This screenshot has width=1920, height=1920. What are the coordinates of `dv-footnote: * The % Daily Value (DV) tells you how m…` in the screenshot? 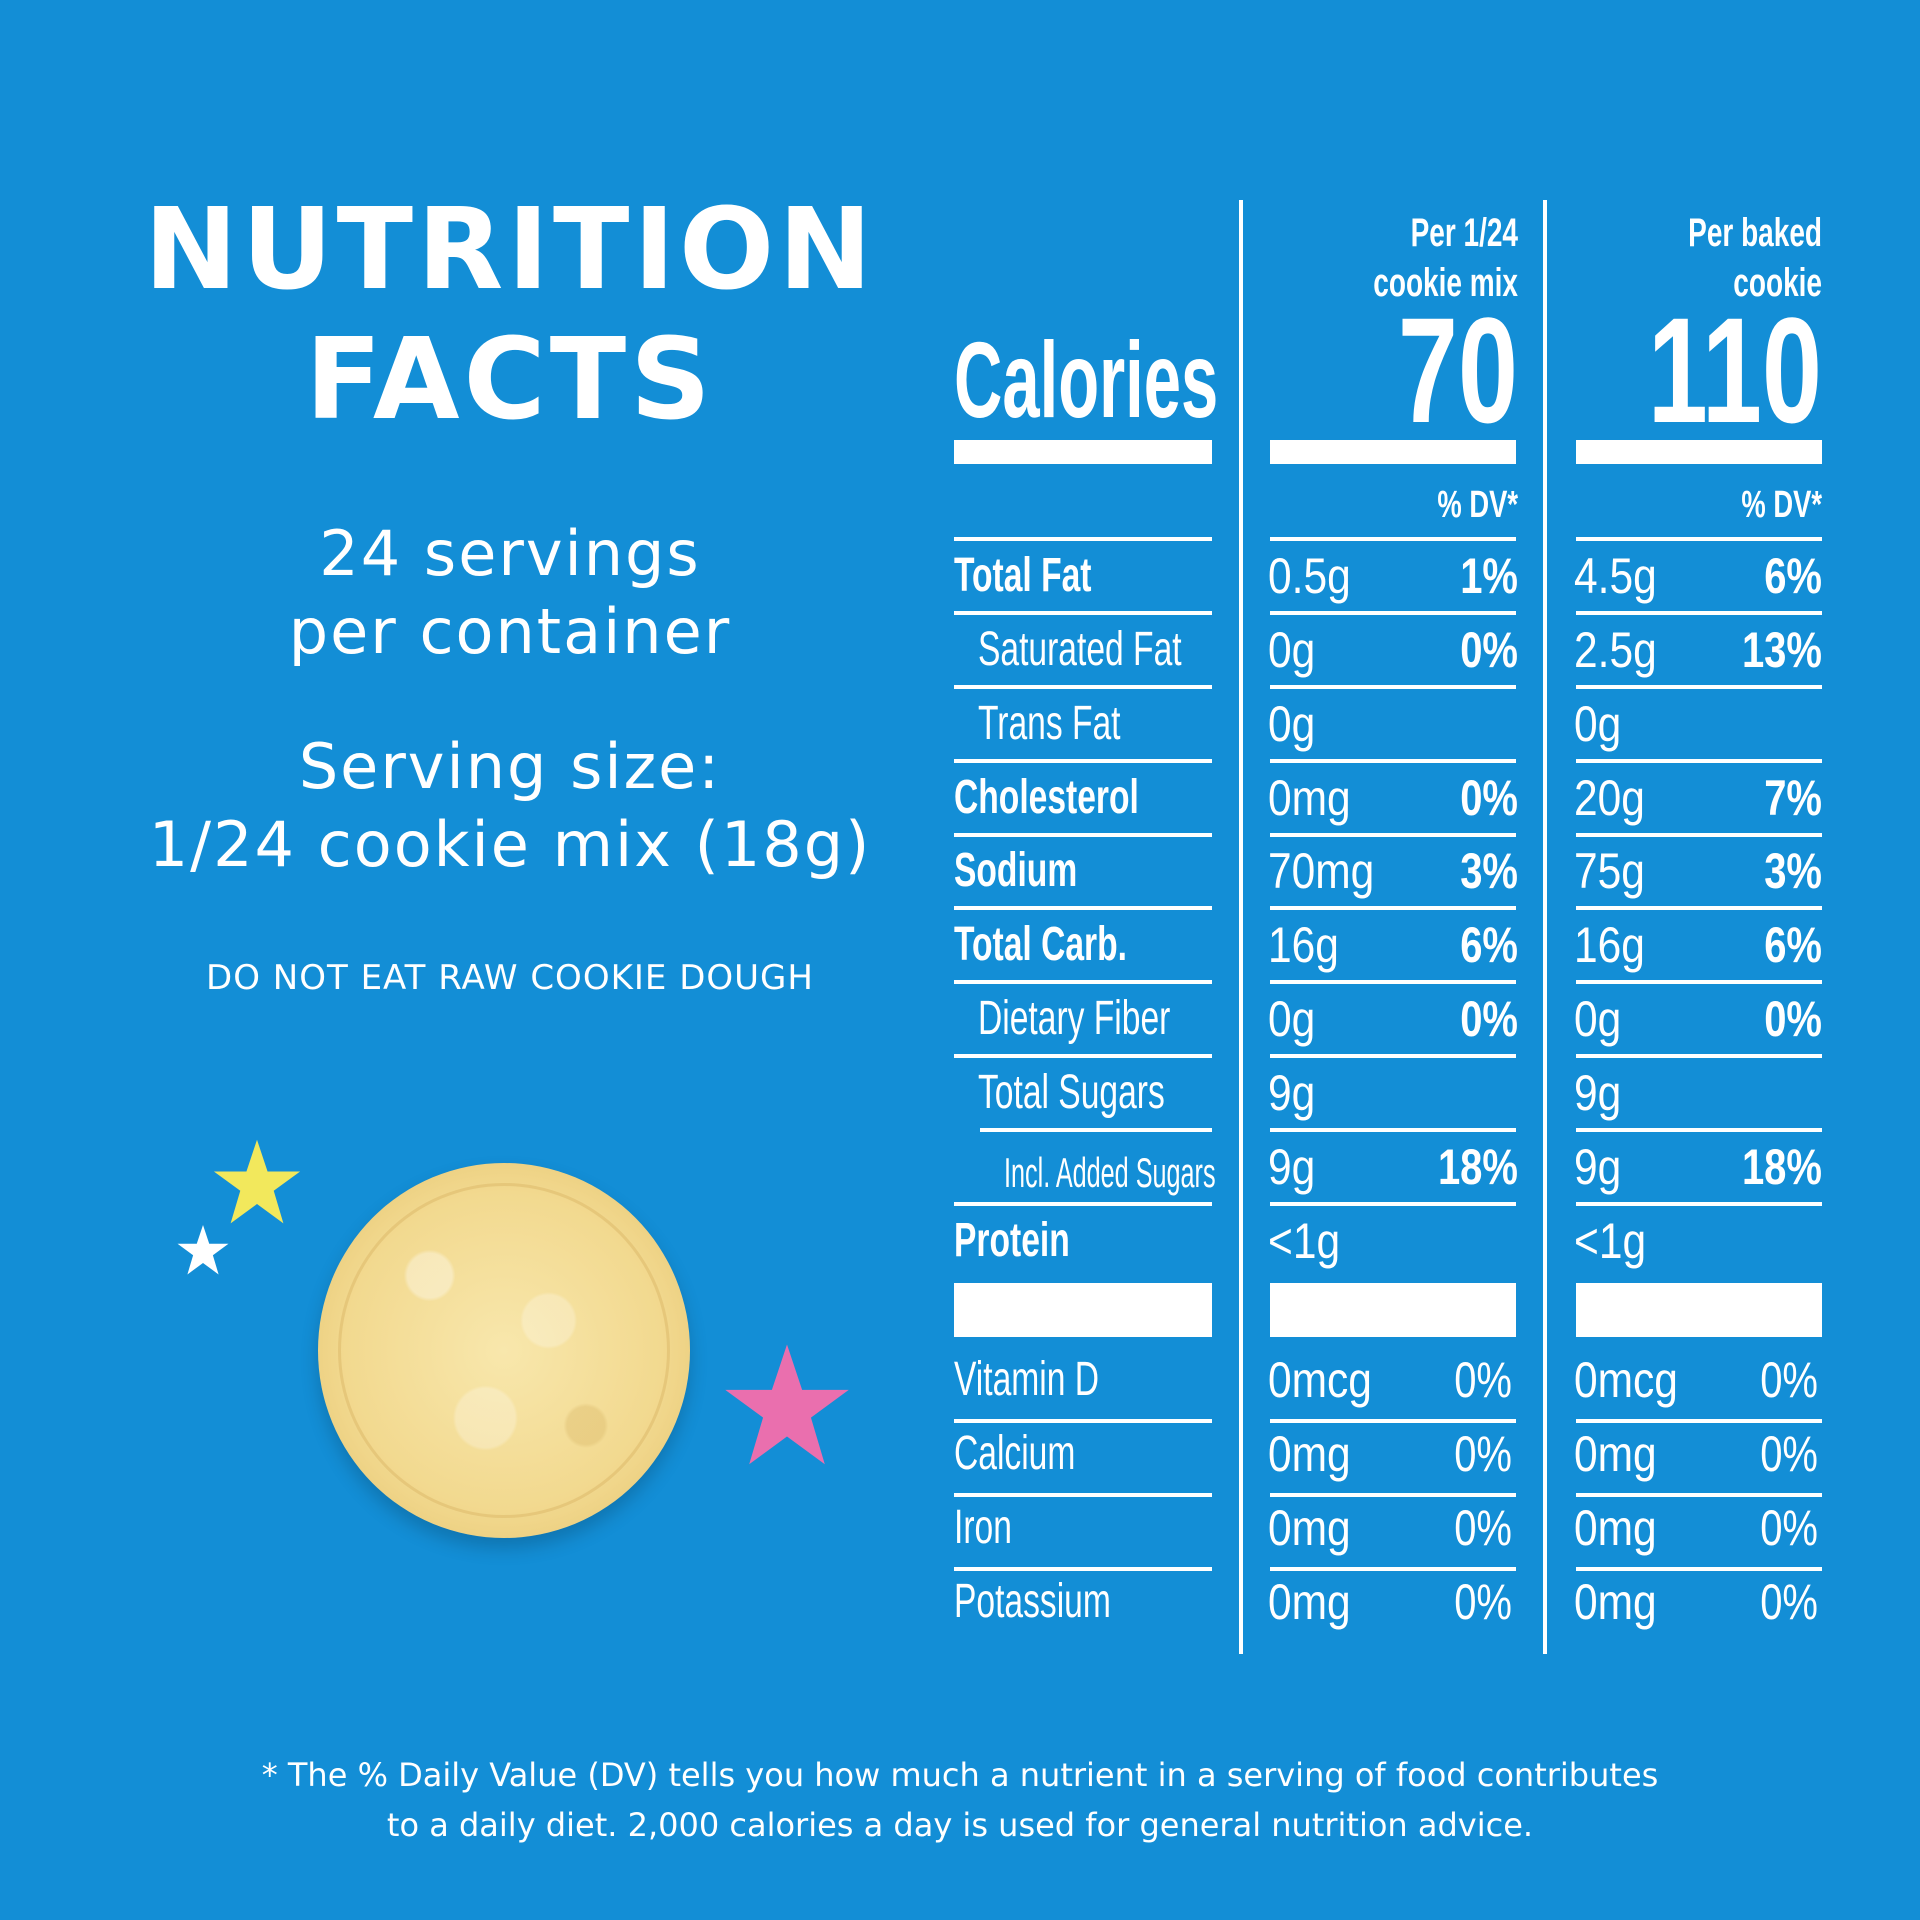 It's located at (960, 1800).